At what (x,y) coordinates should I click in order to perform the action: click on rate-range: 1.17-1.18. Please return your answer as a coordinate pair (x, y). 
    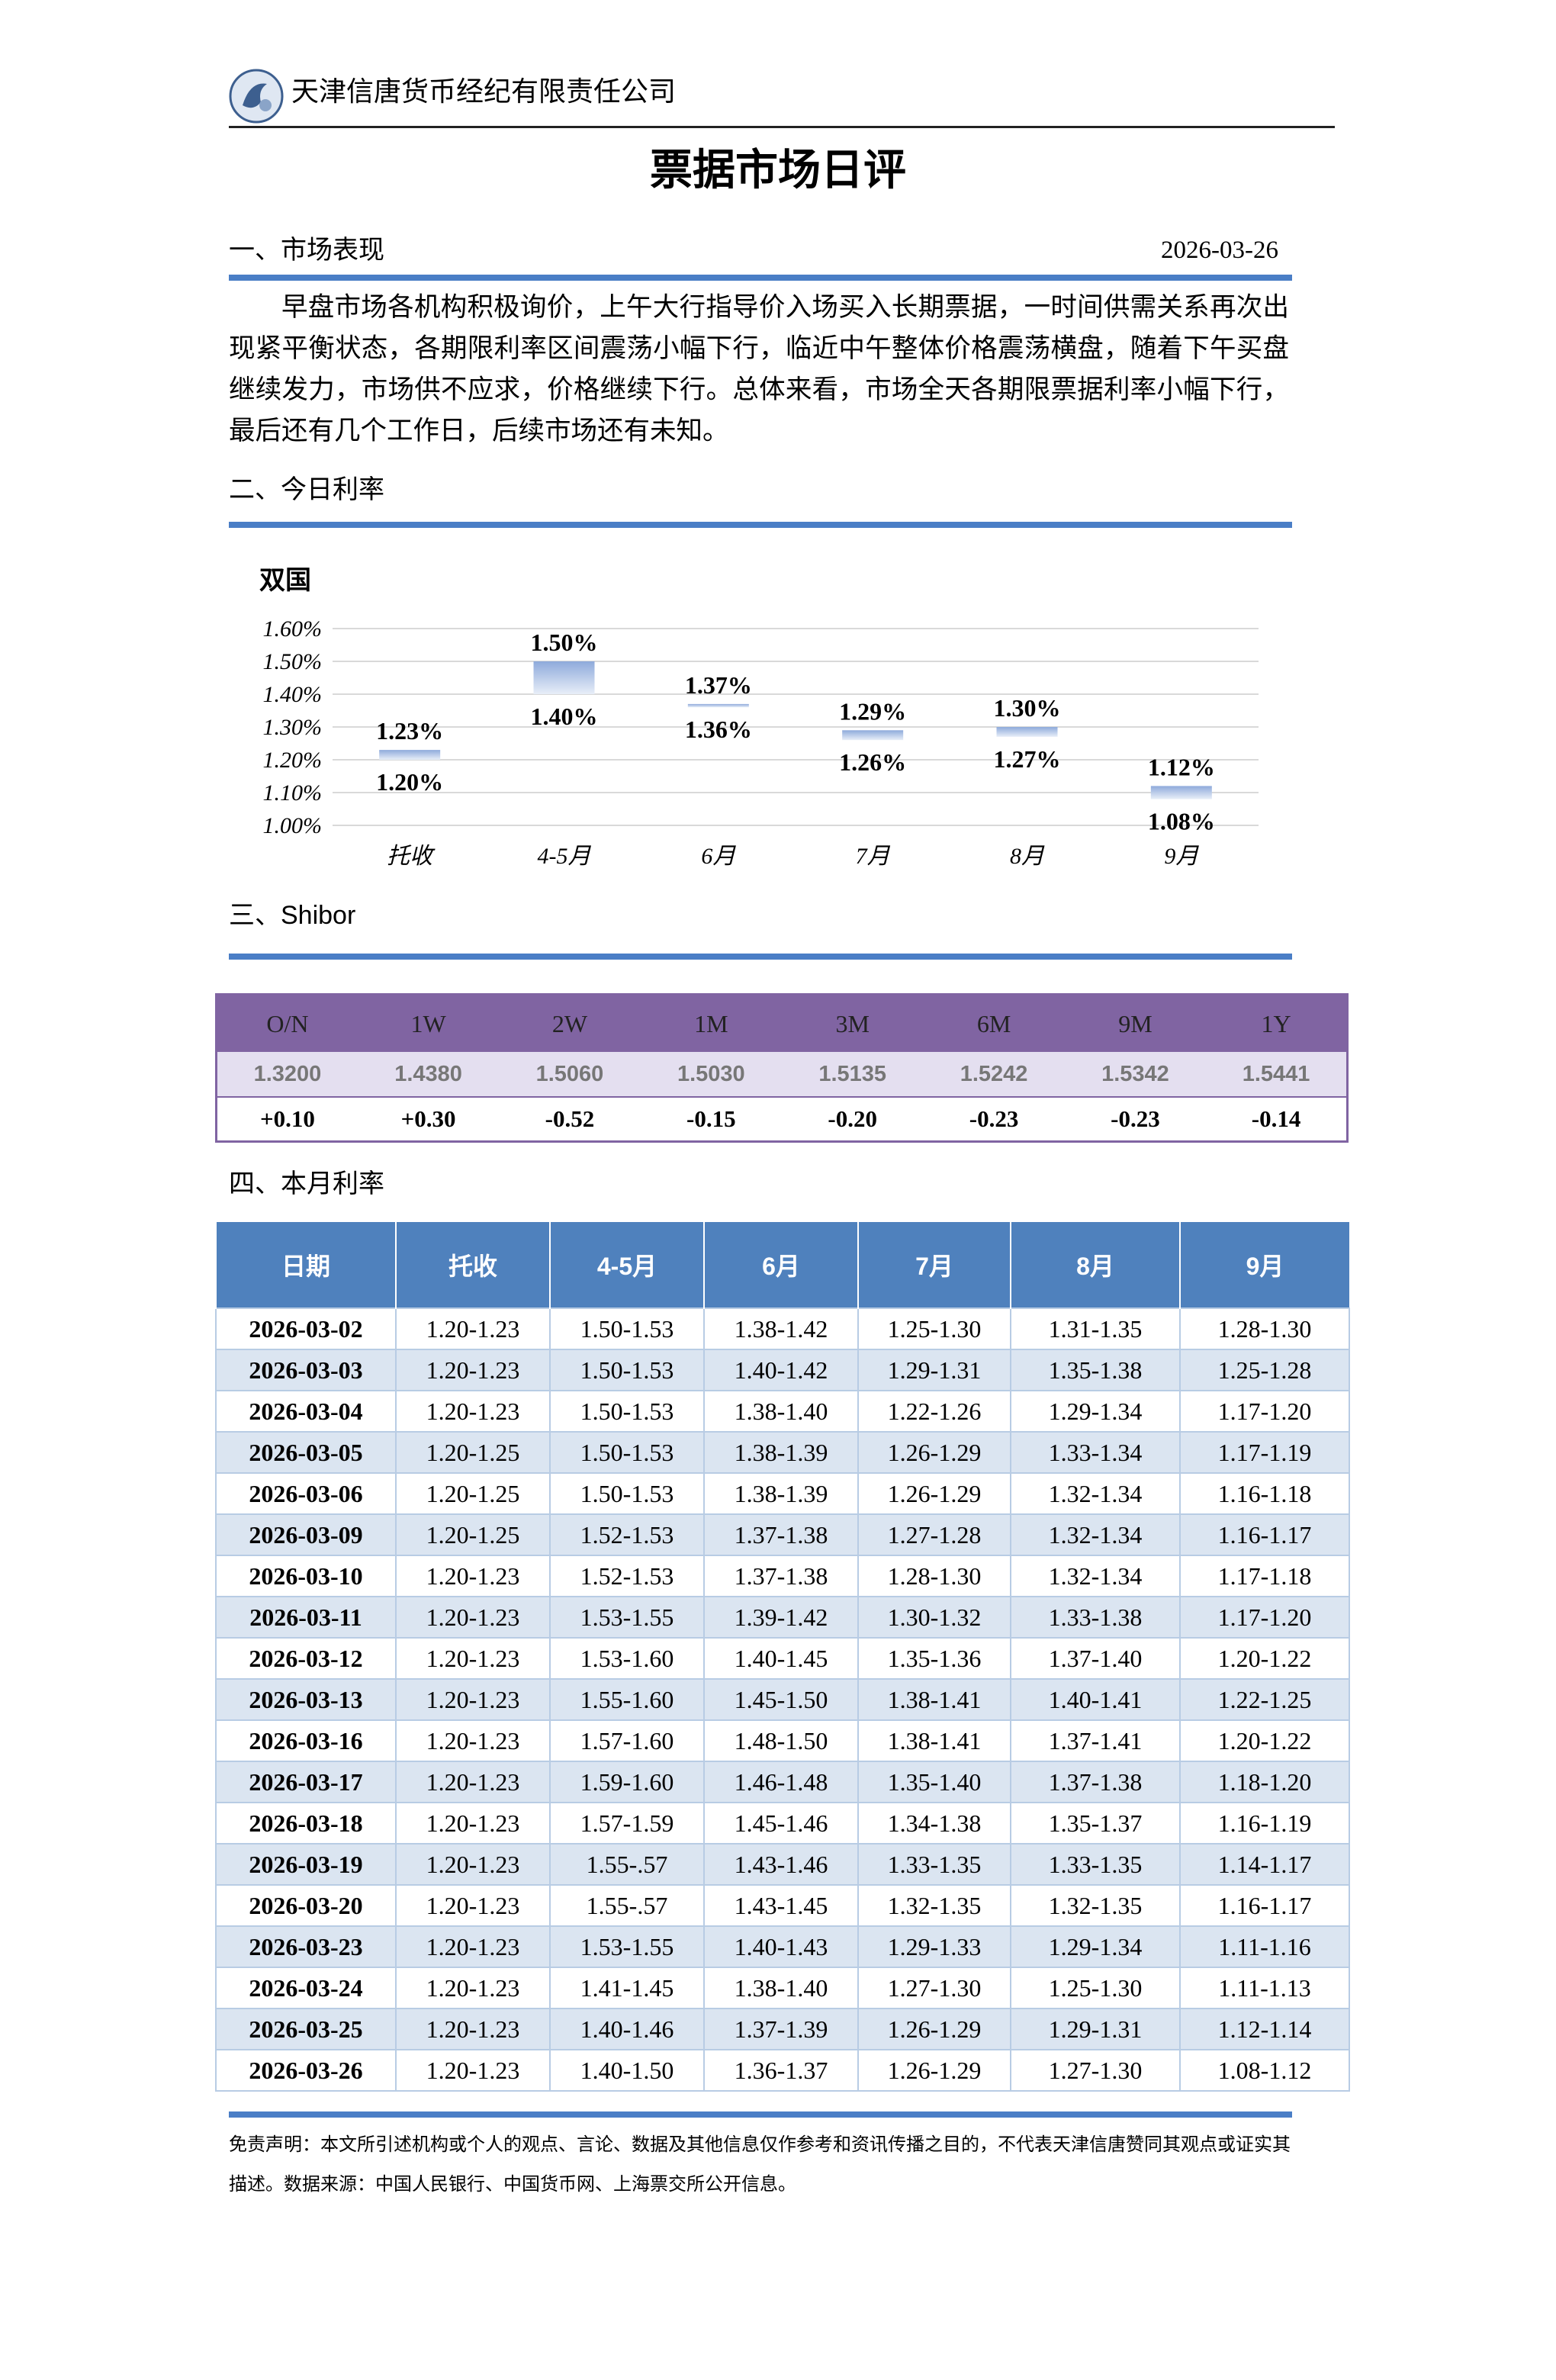
    Looking at the image, I should click on (1264, 1576).